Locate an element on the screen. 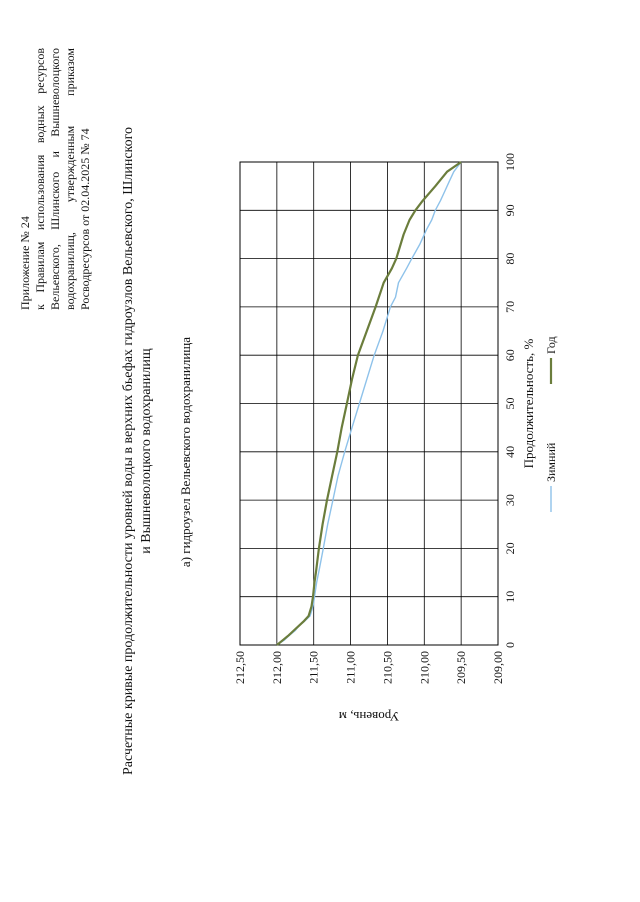 The height and width of the screenshot is (902, 640). x-tick-label: 80 is located at coordinates (510, 259).